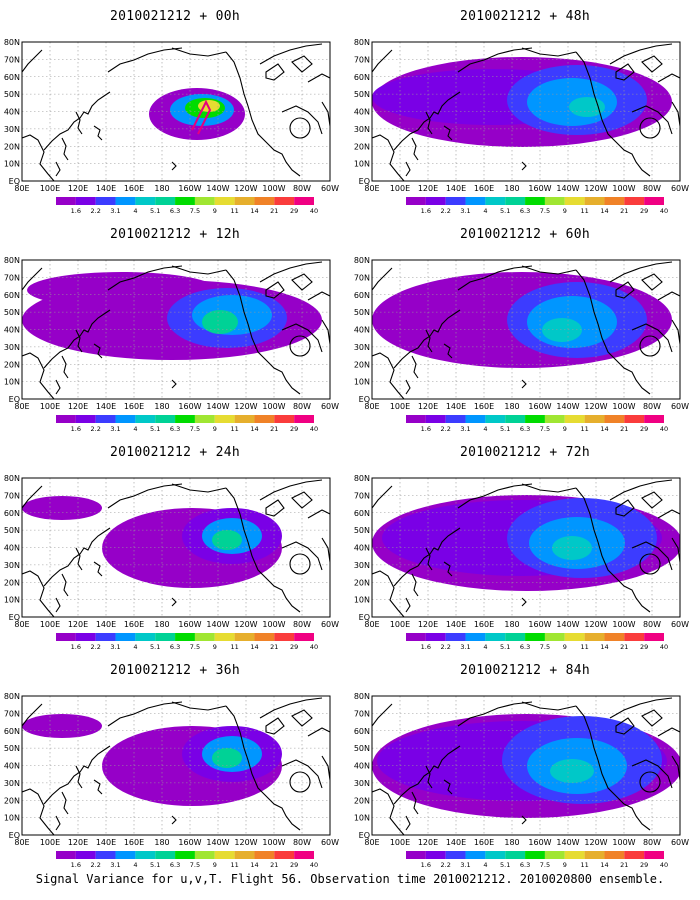 The width and height of the screenshot is (700, 900). What do you see at coordinates (664, 865) in the screenshot?
I see `legend-label: 40` at bounding box center [664, 865].